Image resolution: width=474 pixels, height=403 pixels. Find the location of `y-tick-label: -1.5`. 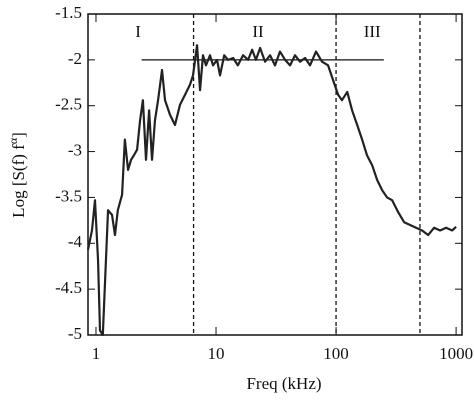

y-tick-label: -1.5 is located at coordinates (68, 12).